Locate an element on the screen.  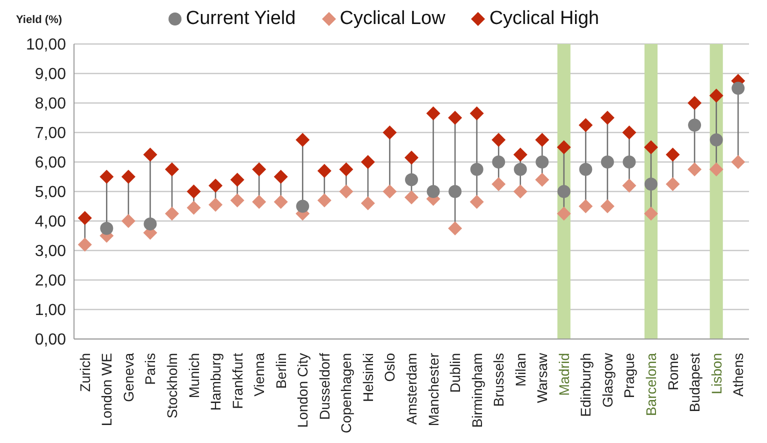
x-tick-label: Stockholm is located at coordinates (172, 385).